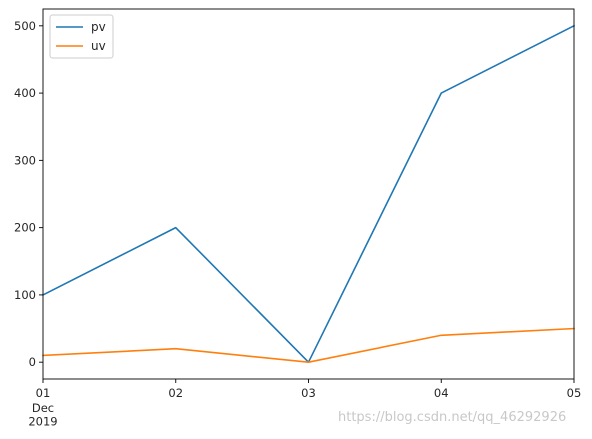 The width and height of the screenshot is (592, 439). I want to click on y-tick-label: 300, so click(25, 160).